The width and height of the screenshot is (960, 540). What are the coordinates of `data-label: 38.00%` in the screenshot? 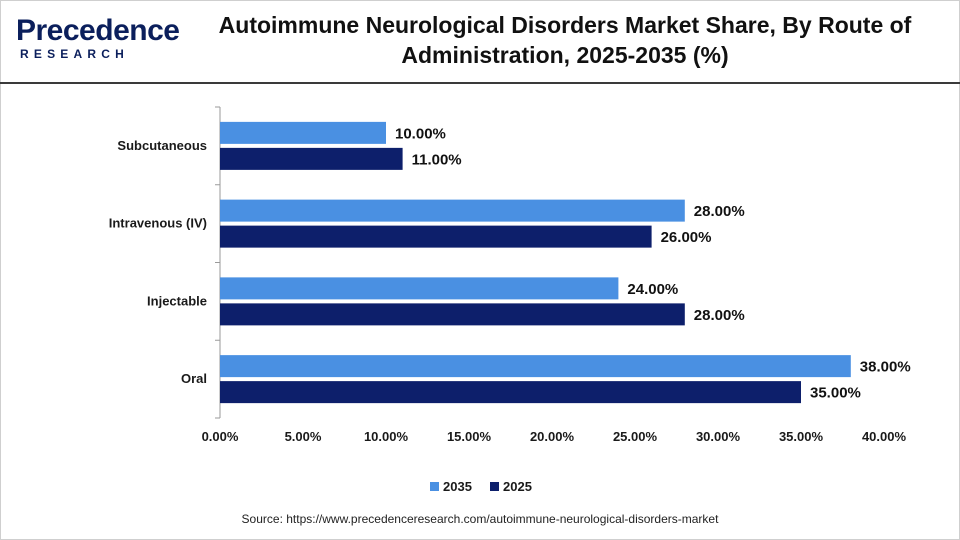 It's located at (885, 367).